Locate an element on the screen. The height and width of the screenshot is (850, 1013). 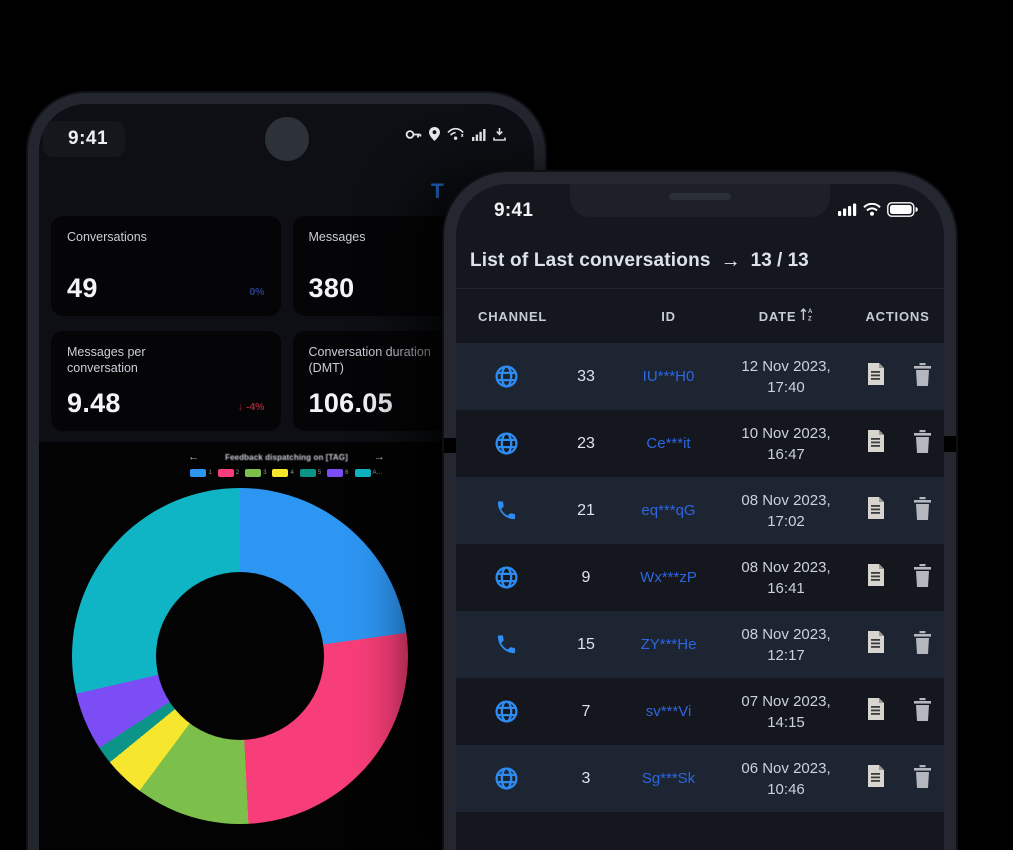
chart-title: Feedback dispatching on [TAG] is located at coordinates (286, 457).